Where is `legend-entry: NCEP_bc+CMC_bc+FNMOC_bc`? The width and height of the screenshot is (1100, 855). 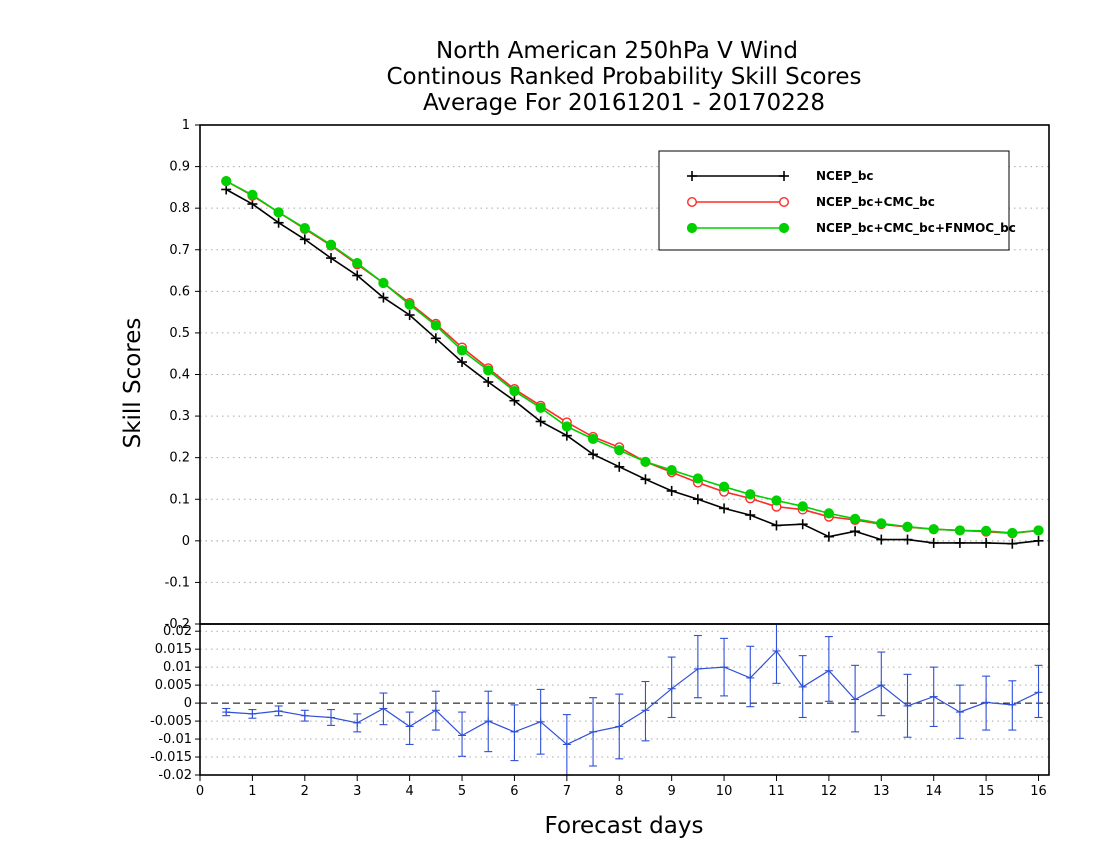 legend-entry: NCEP_bc+CMC_bc+FNMOC_bc is located at coordinates (851, 228).